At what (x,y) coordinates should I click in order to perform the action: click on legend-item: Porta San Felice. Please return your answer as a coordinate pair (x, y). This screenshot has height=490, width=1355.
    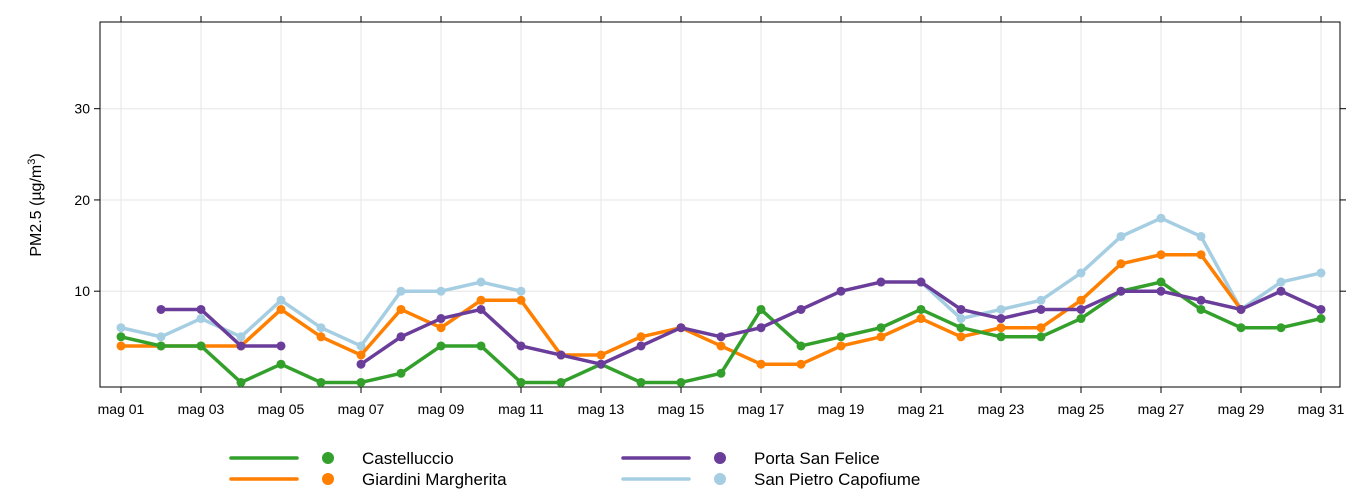
    Looking at the image, I should click on (750, 458).